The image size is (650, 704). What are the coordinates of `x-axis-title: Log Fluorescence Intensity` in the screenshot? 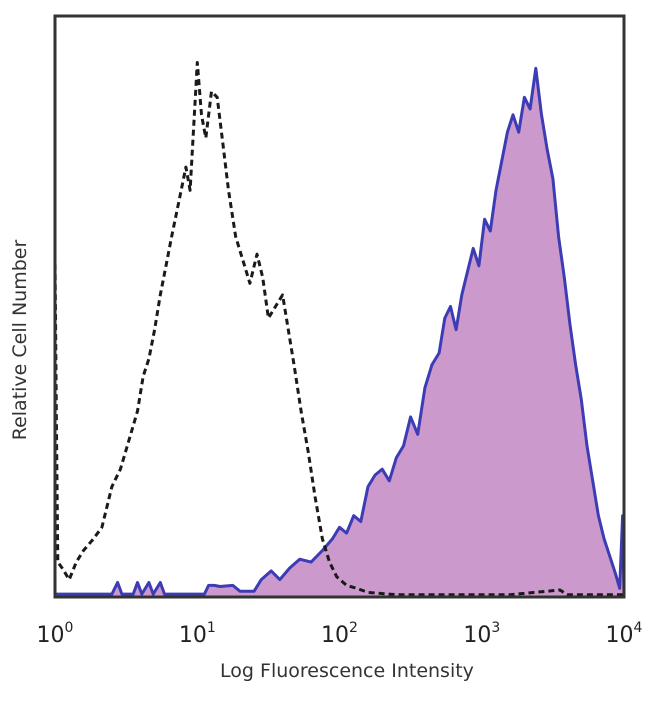 It's located at (347, 671).